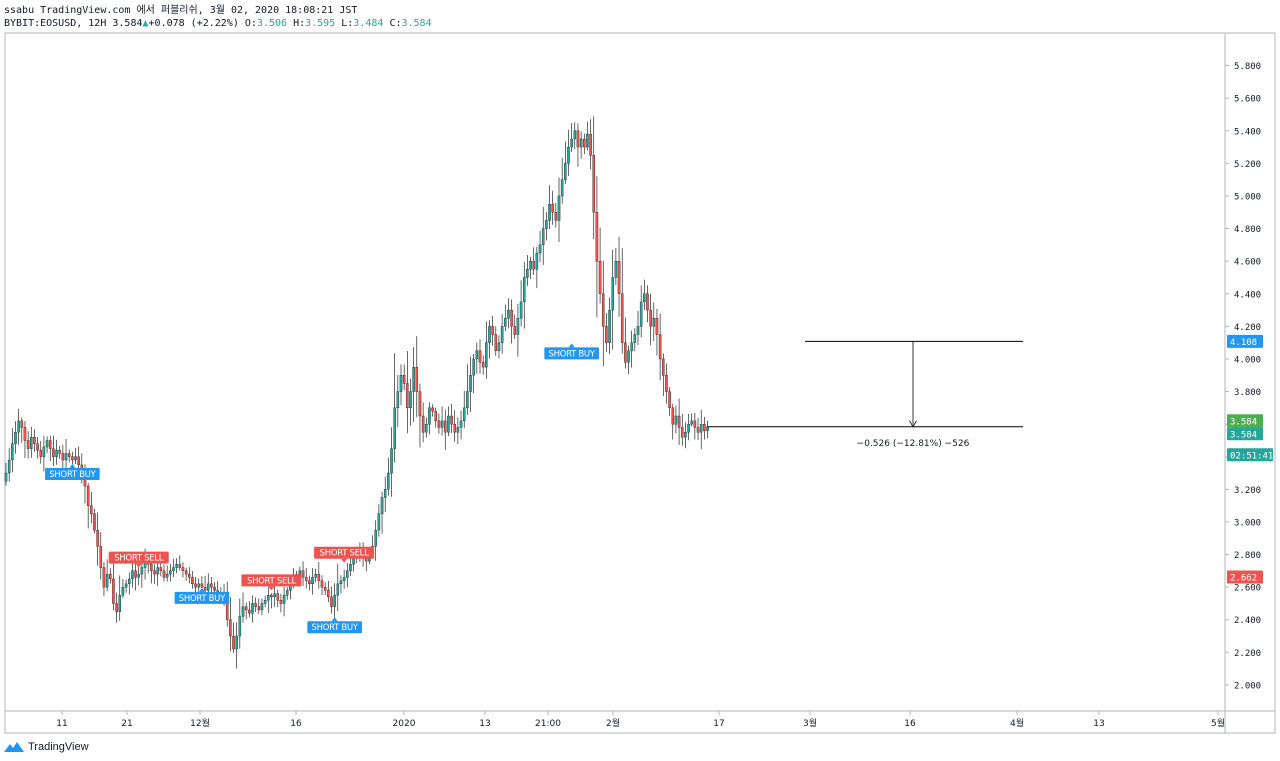 Image resolution: width=1280 pixels, height=761 pixels. I want to click on footer-brand: TradingView, so click(46, 747).